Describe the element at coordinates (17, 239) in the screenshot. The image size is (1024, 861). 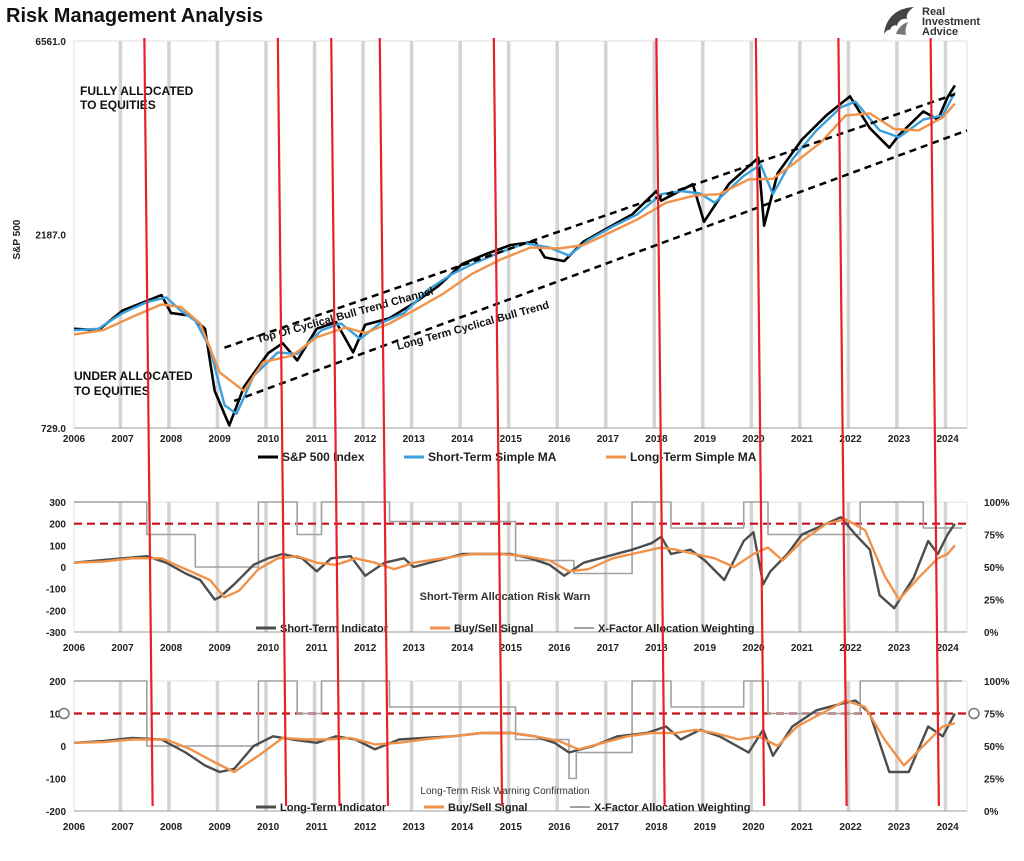
I see `y-axis-label: S&P 500` at that location.